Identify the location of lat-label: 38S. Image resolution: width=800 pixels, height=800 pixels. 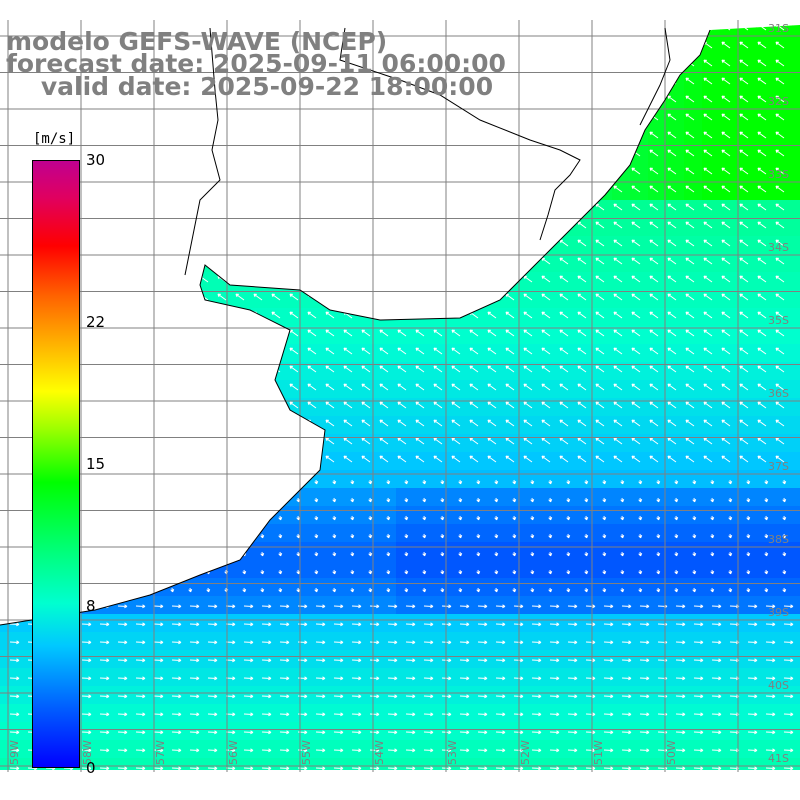
(778, 539).